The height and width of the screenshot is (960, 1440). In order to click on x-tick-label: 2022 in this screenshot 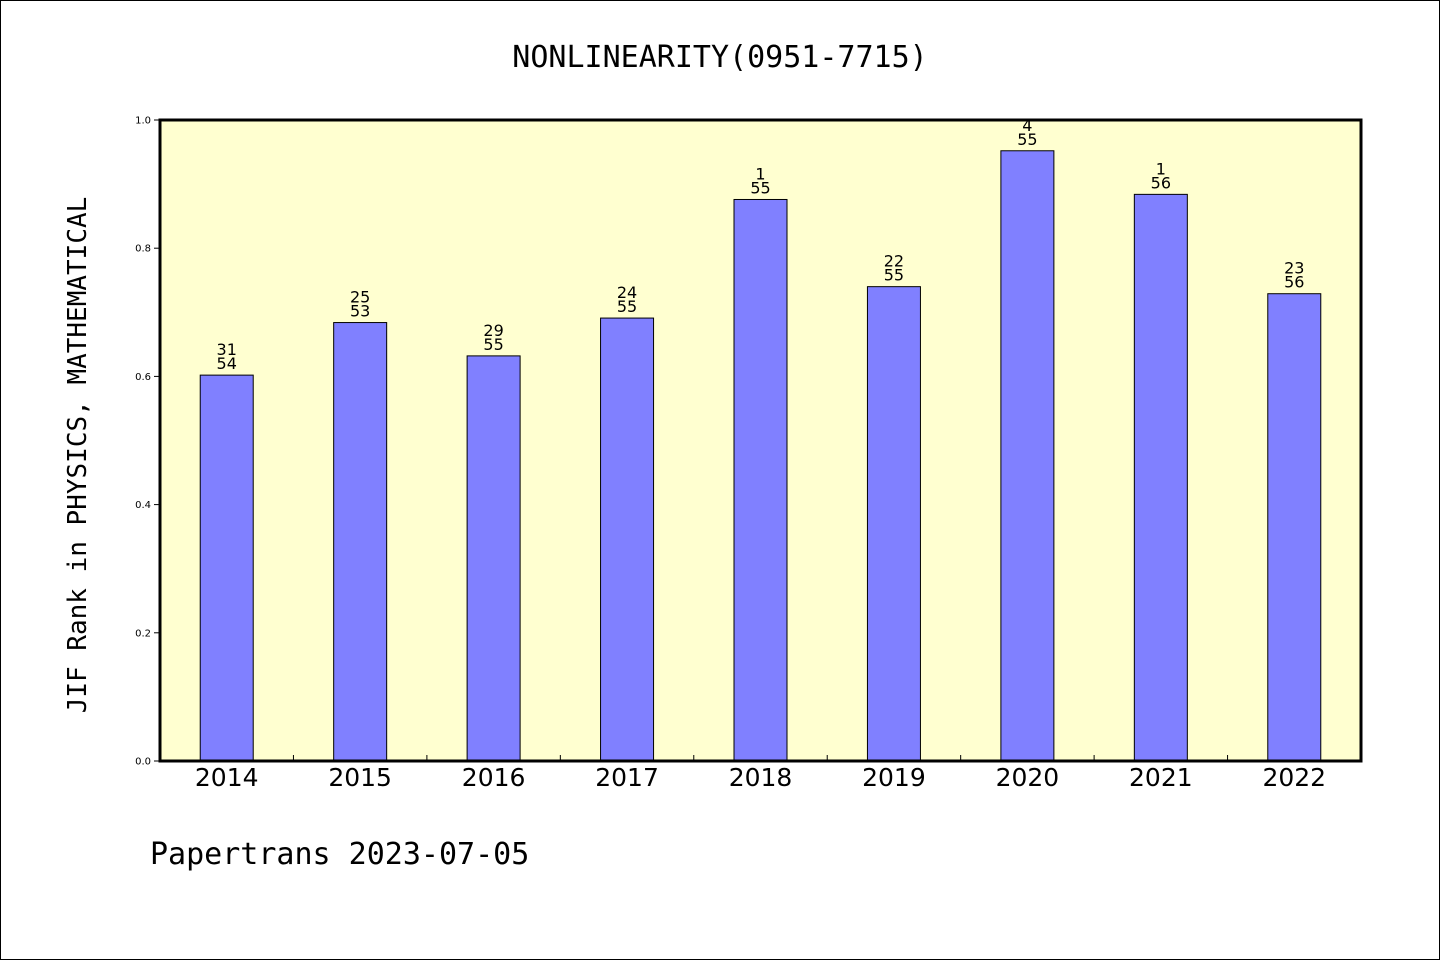, I will do `click(1294, 777)`.